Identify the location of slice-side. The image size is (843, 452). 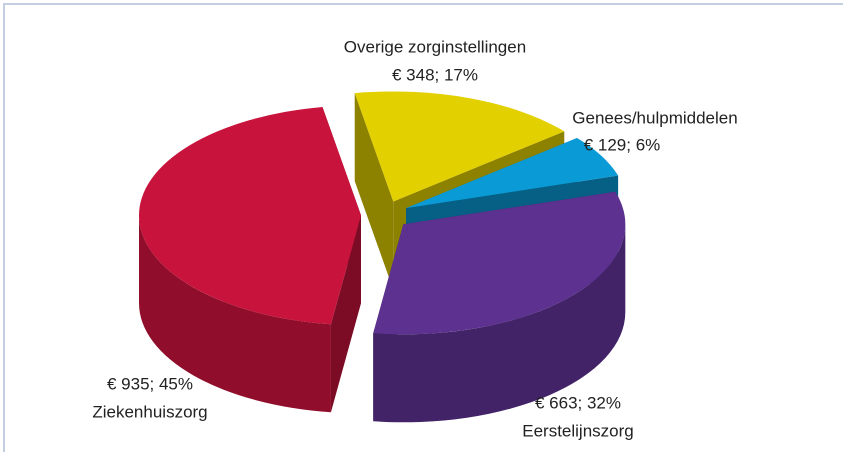
(374, 191).